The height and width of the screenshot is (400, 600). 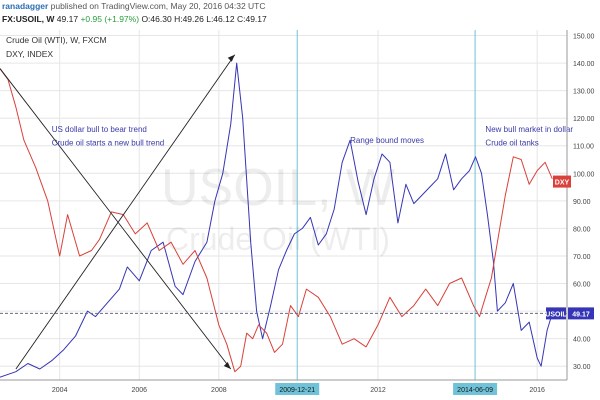 I want to click on dxy-symbol-bg, so click(x=562, y=181).